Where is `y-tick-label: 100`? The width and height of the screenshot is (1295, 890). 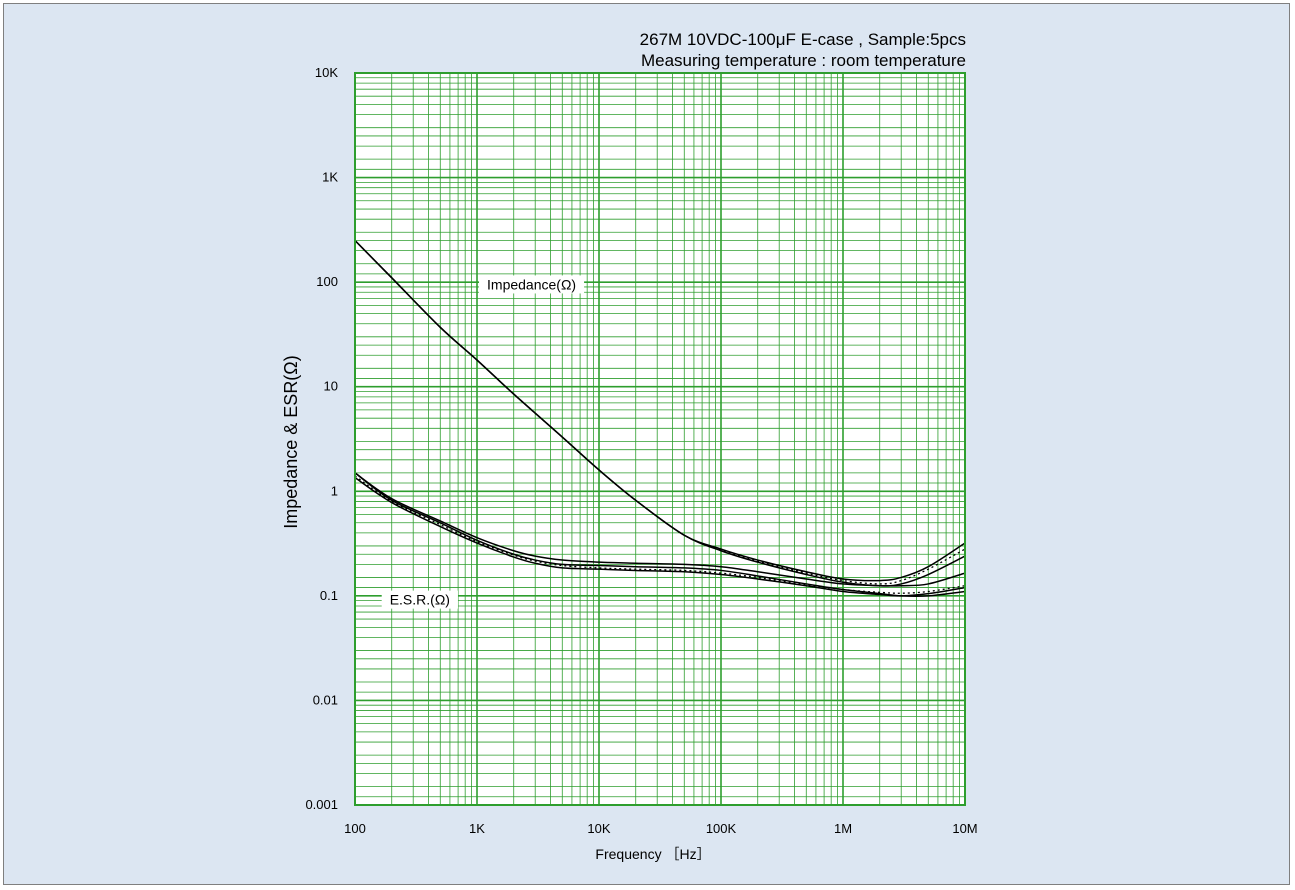 y-tick-label: 100 is located at coordinates (327, 281).